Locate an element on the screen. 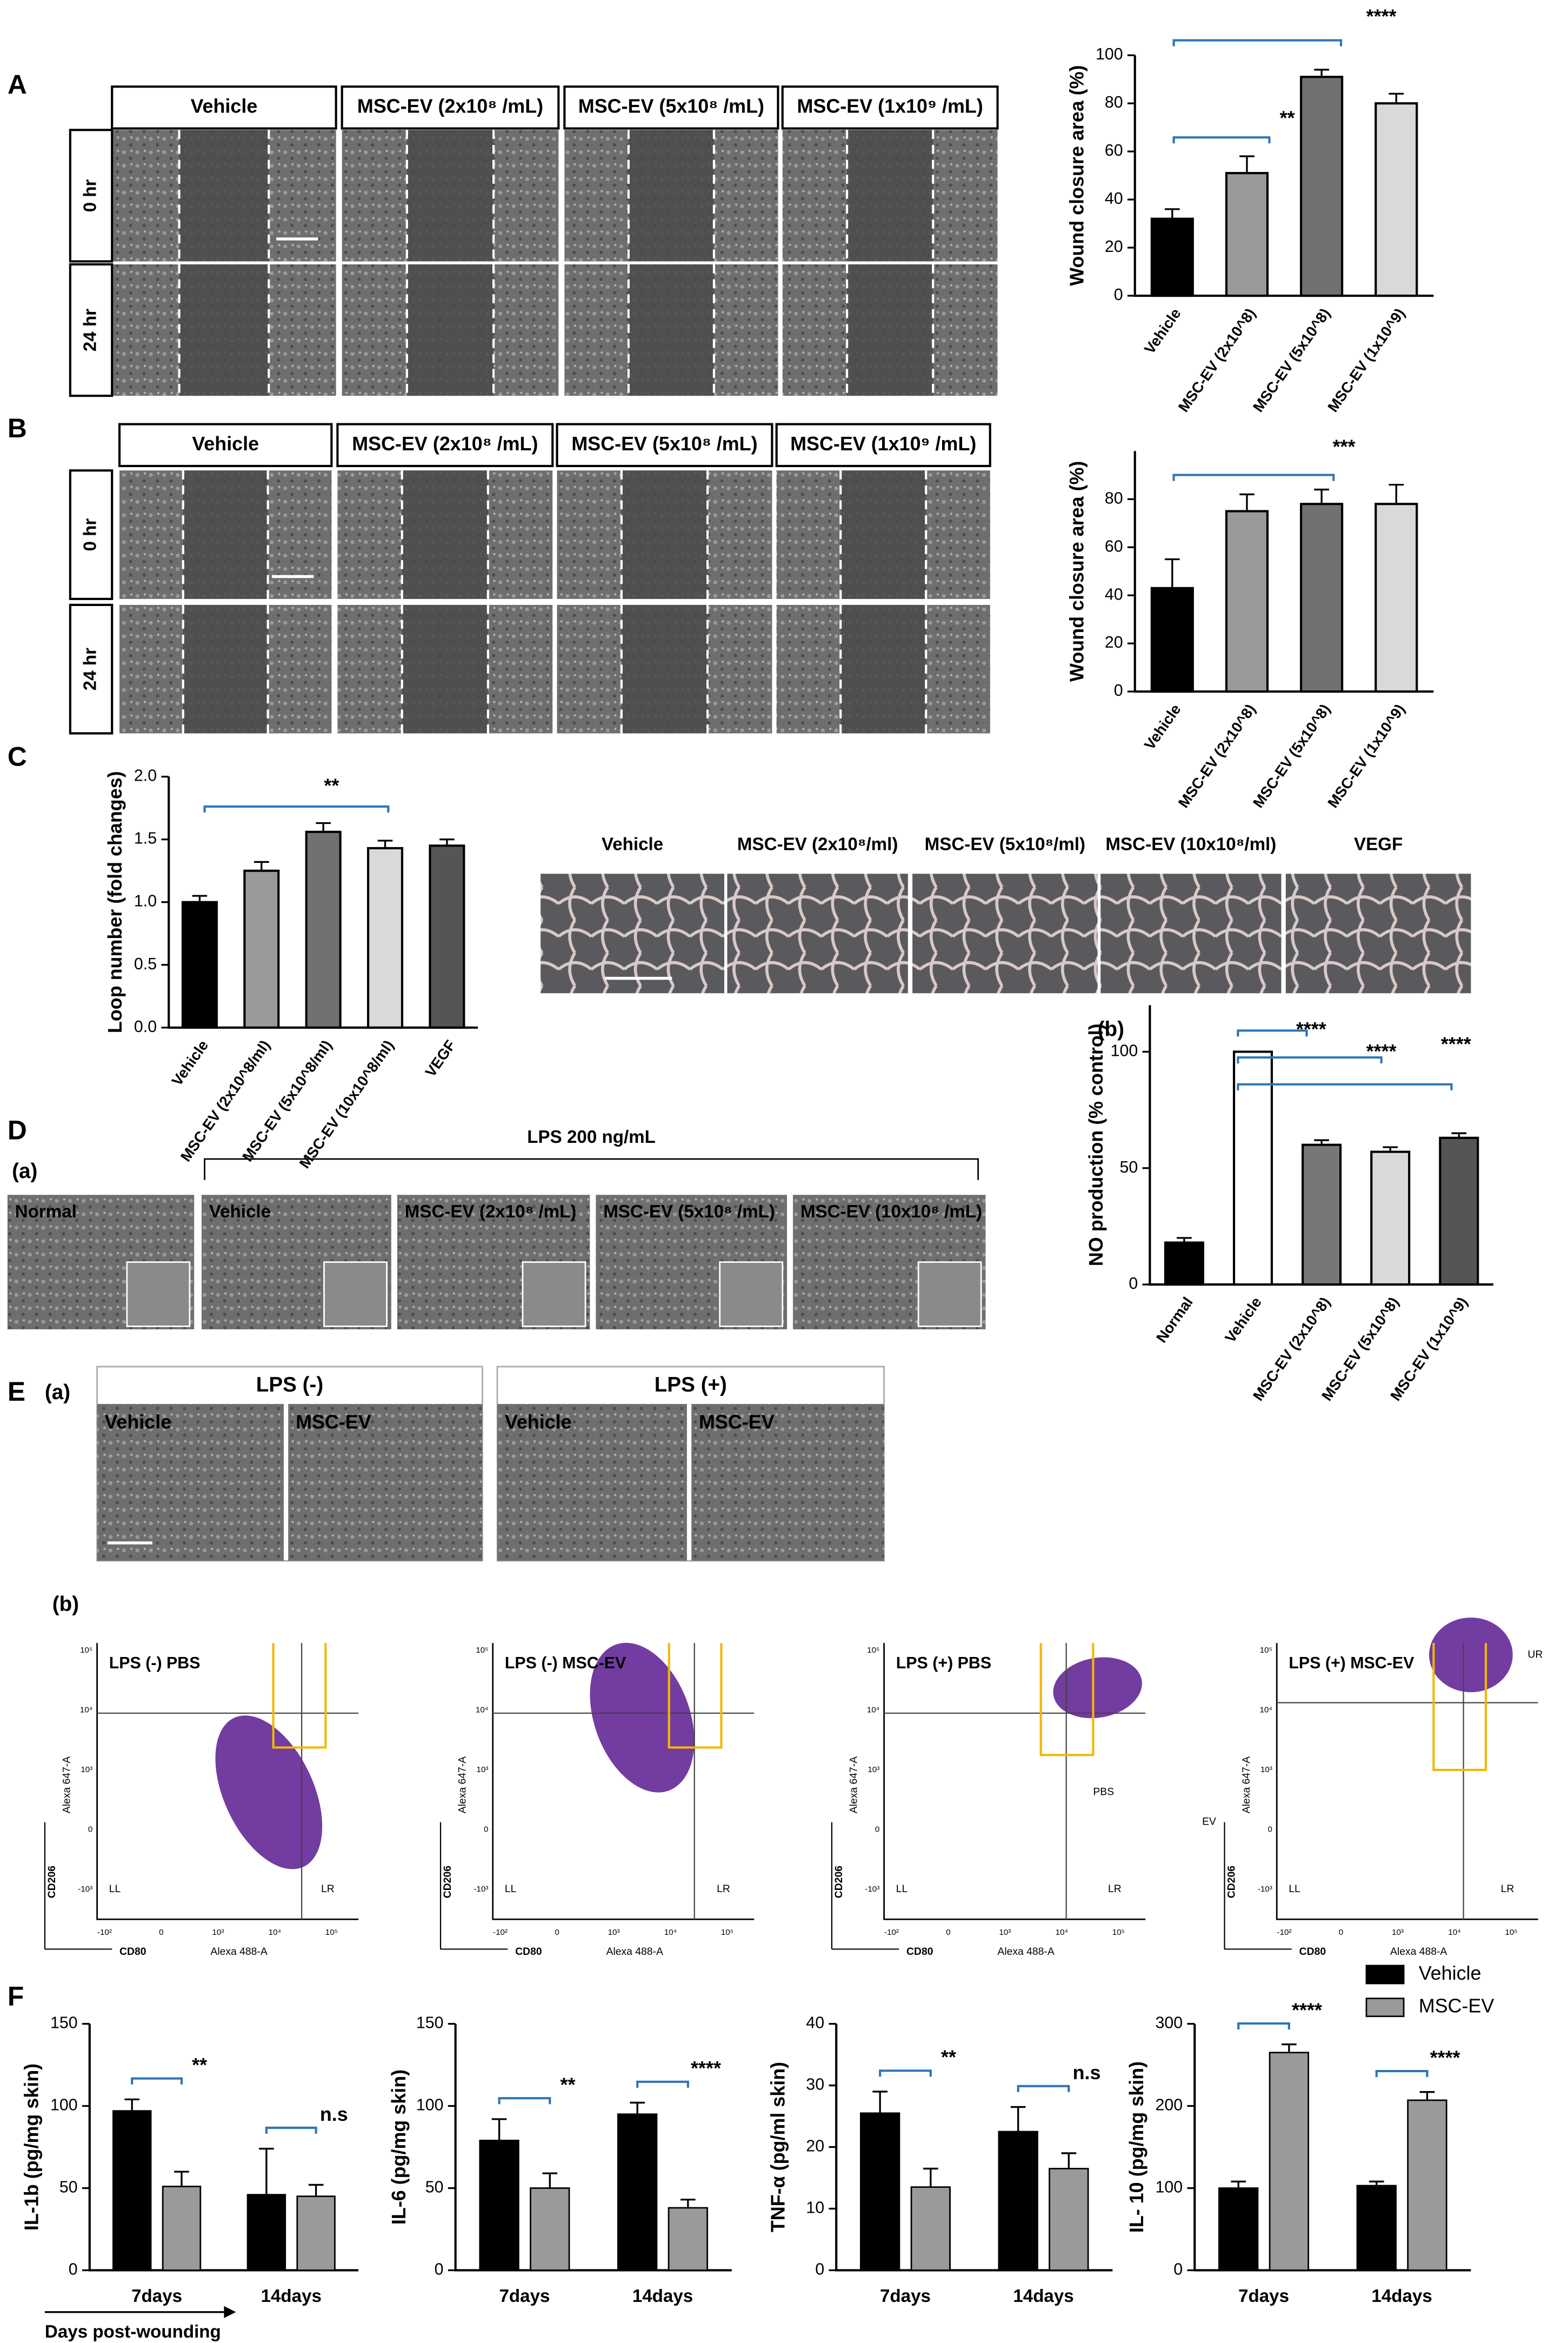  y-tick-label: 40 is located at coordinates (1114, 198).